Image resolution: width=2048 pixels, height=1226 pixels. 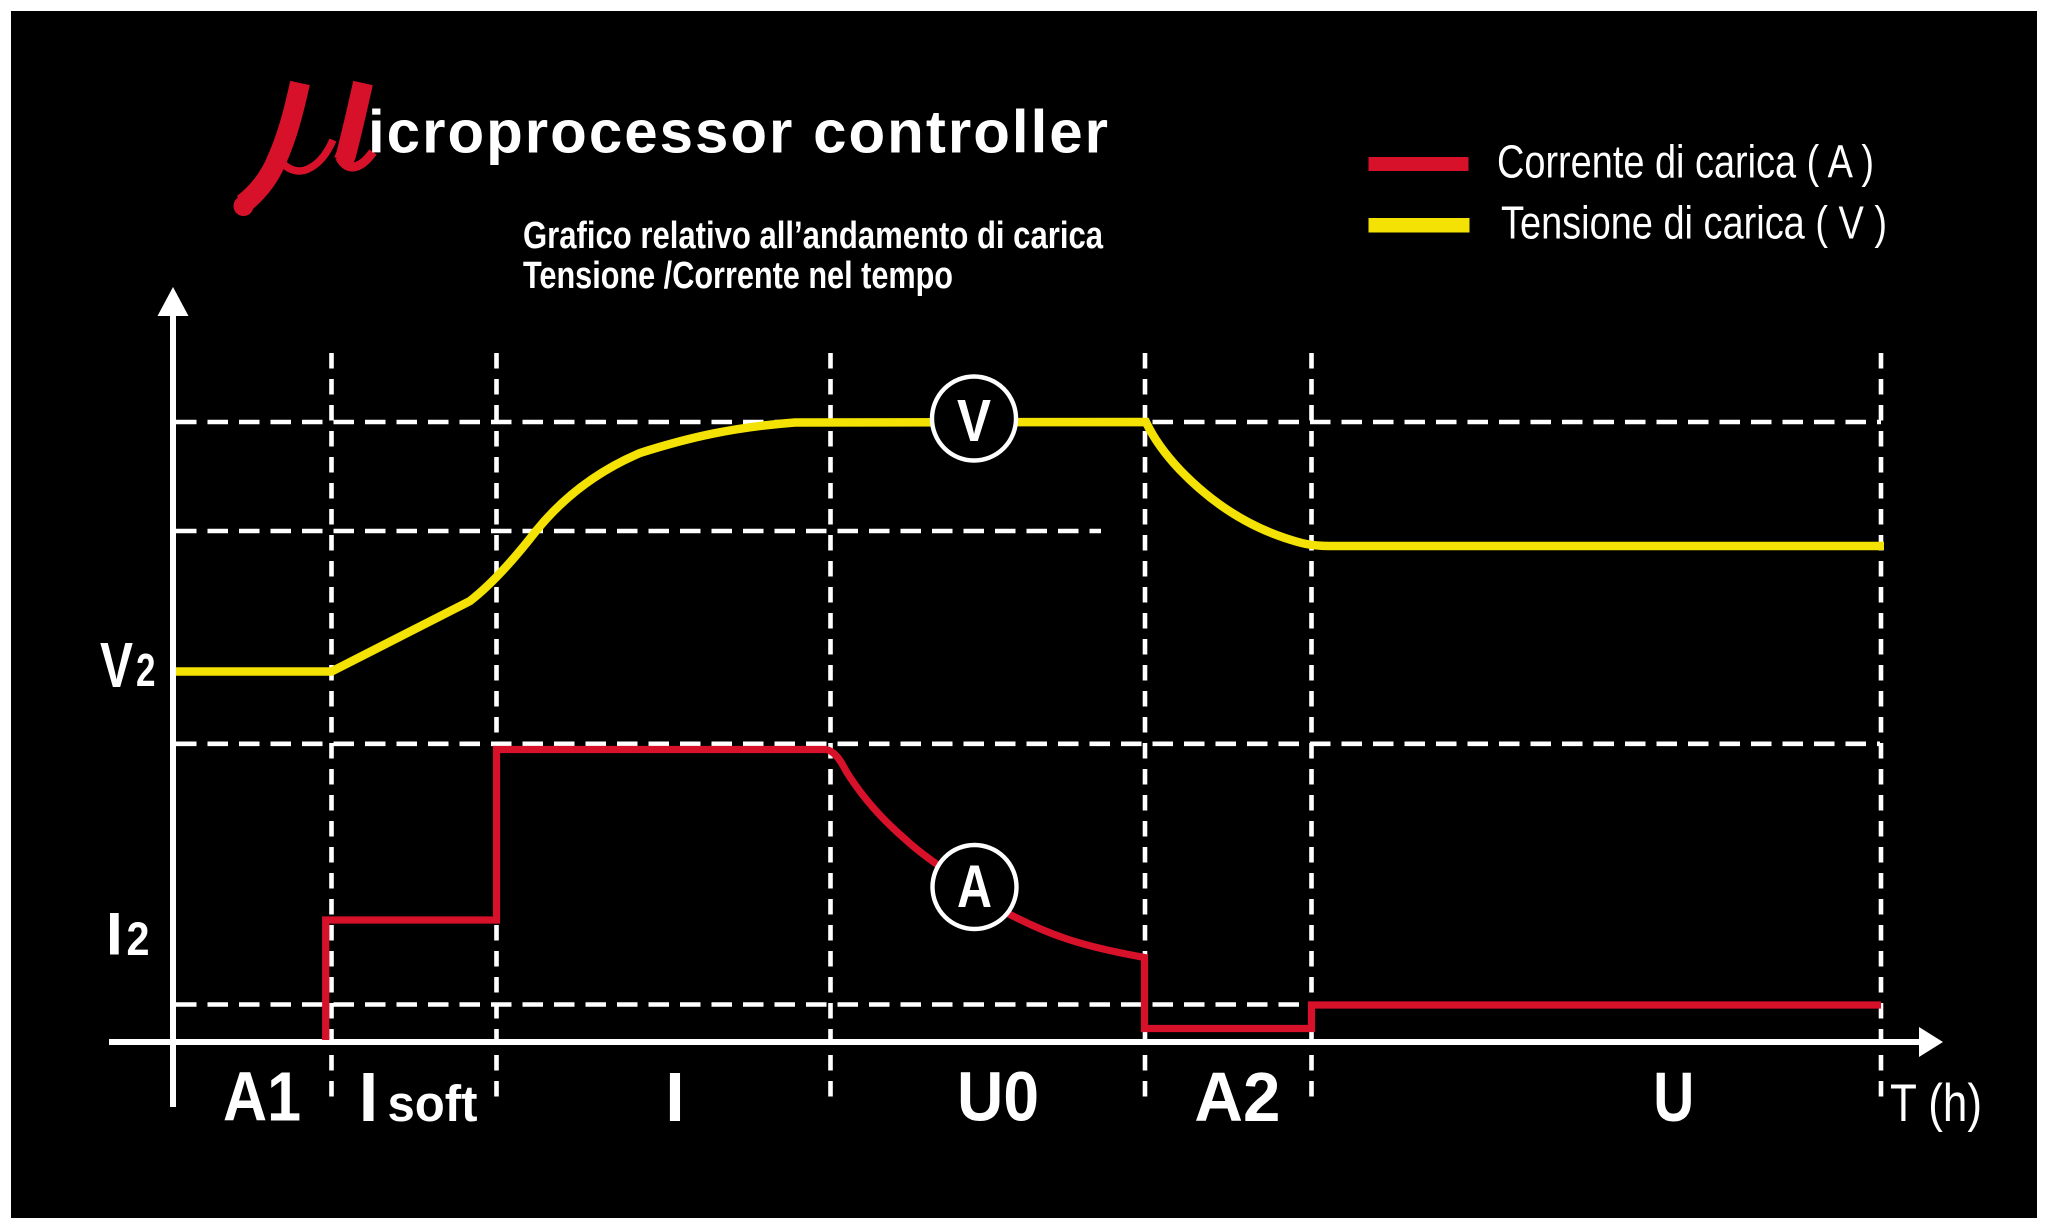 I want to click on svg-text: U, so click(x=1673, y=1097).